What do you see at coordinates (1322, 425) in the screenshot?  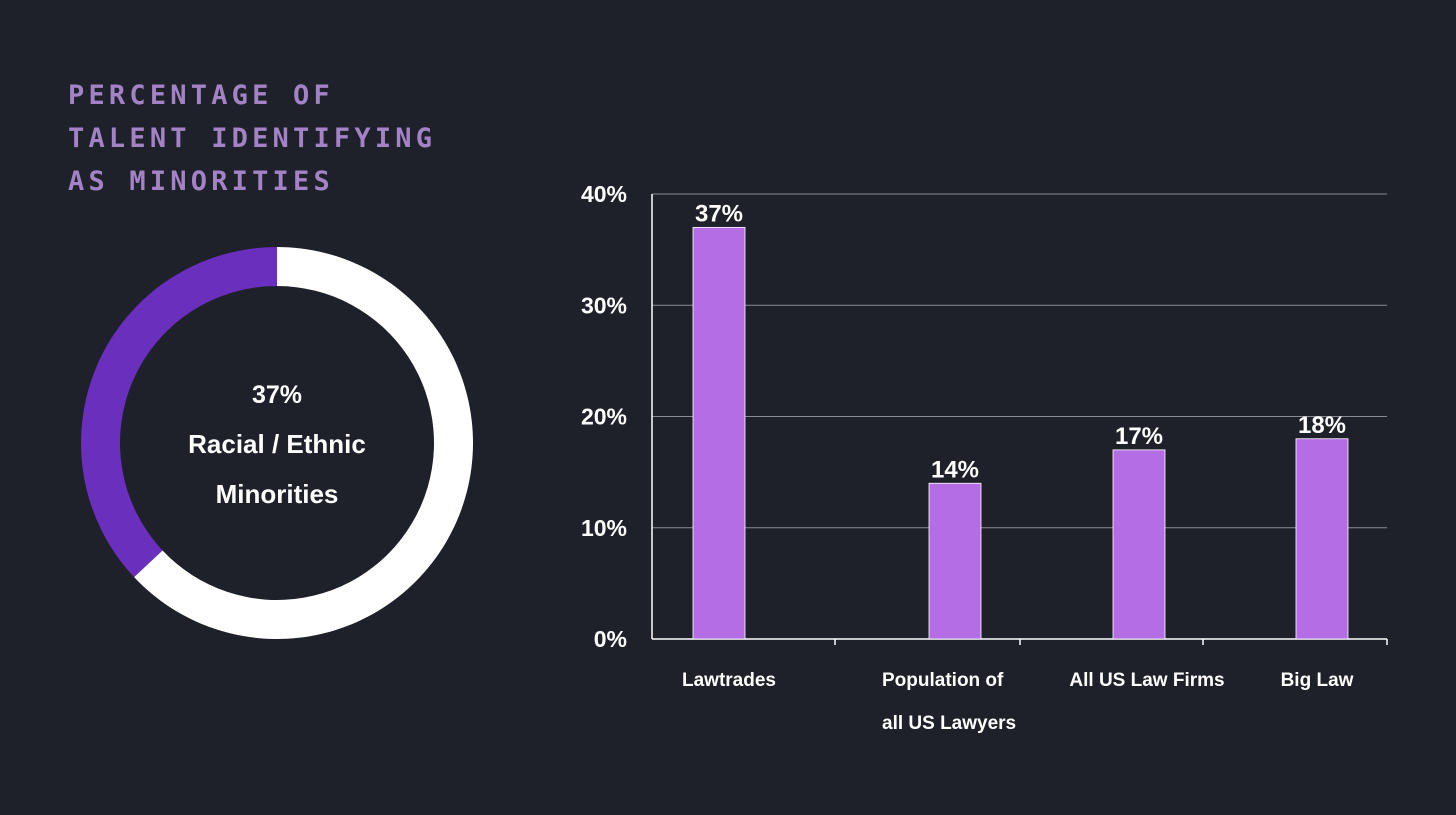 I see `bar-value-label-4: 18%` at bounding box center [1322, 425].